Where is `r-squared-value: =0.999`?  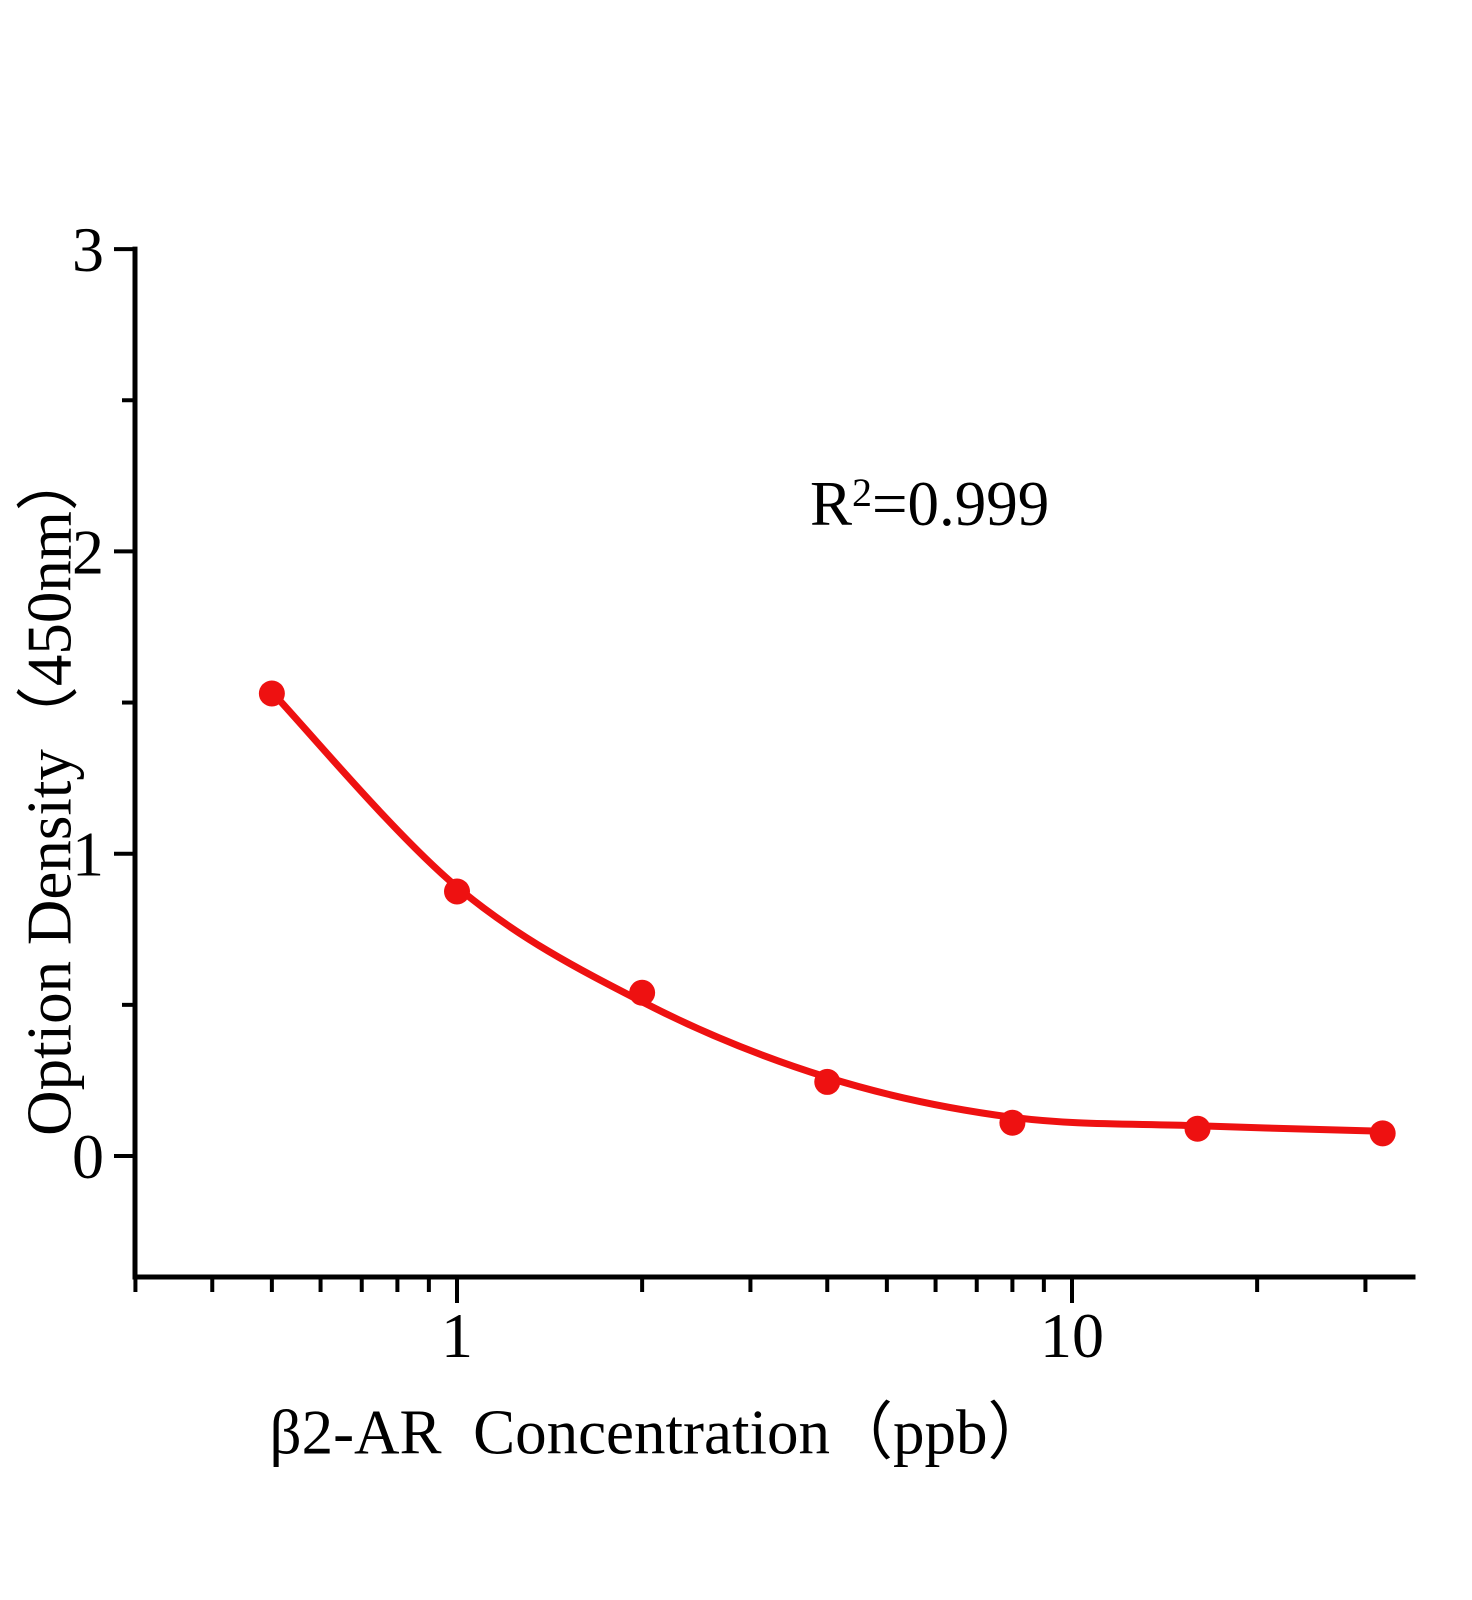 r-squared-value: =0.999 is located at coordinates (961, 504).